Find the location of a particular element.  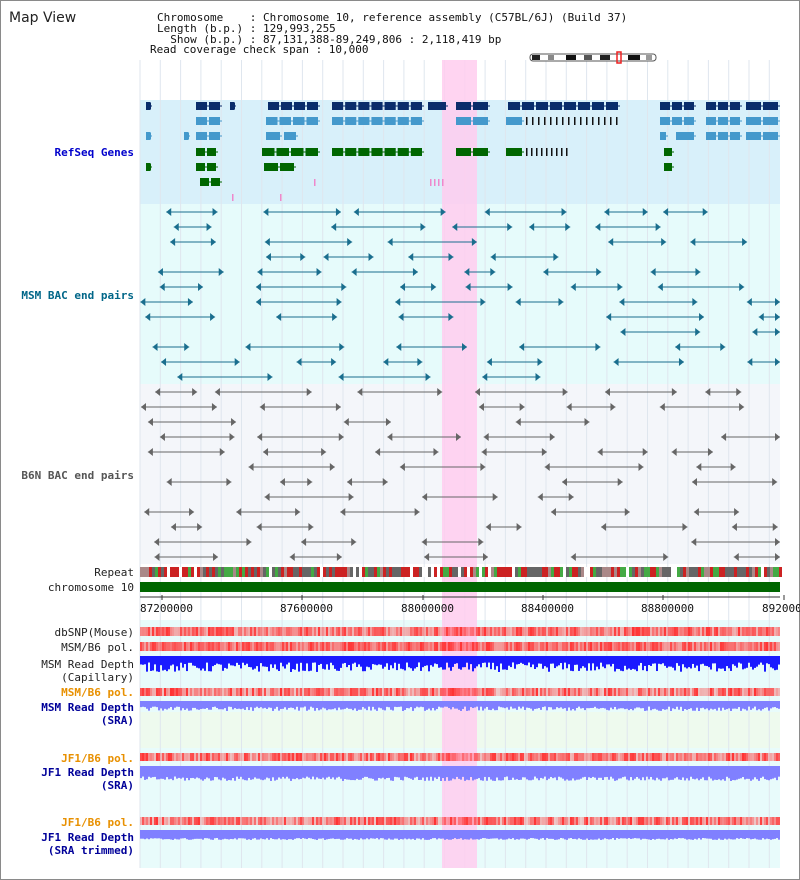

track-label-b6n-bac: B6N BAC end pairs is located at coordinates (77, 475).